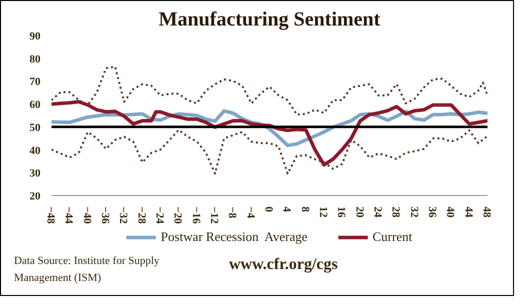 The width and height of the screenshot is (520, 307). I want to click on x-tick-label: 20, so click(359, 212).